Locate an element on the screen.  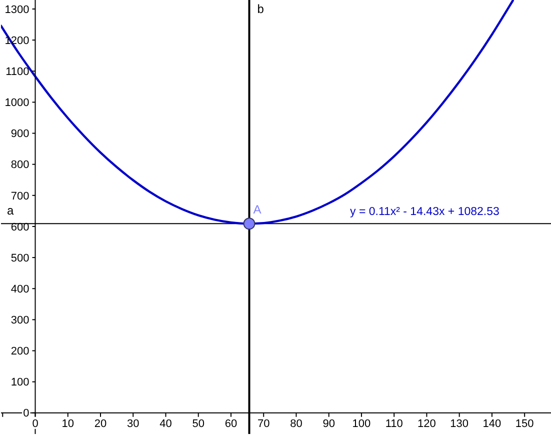
y-tick-label: 500 is located at coordinates (20, 258).